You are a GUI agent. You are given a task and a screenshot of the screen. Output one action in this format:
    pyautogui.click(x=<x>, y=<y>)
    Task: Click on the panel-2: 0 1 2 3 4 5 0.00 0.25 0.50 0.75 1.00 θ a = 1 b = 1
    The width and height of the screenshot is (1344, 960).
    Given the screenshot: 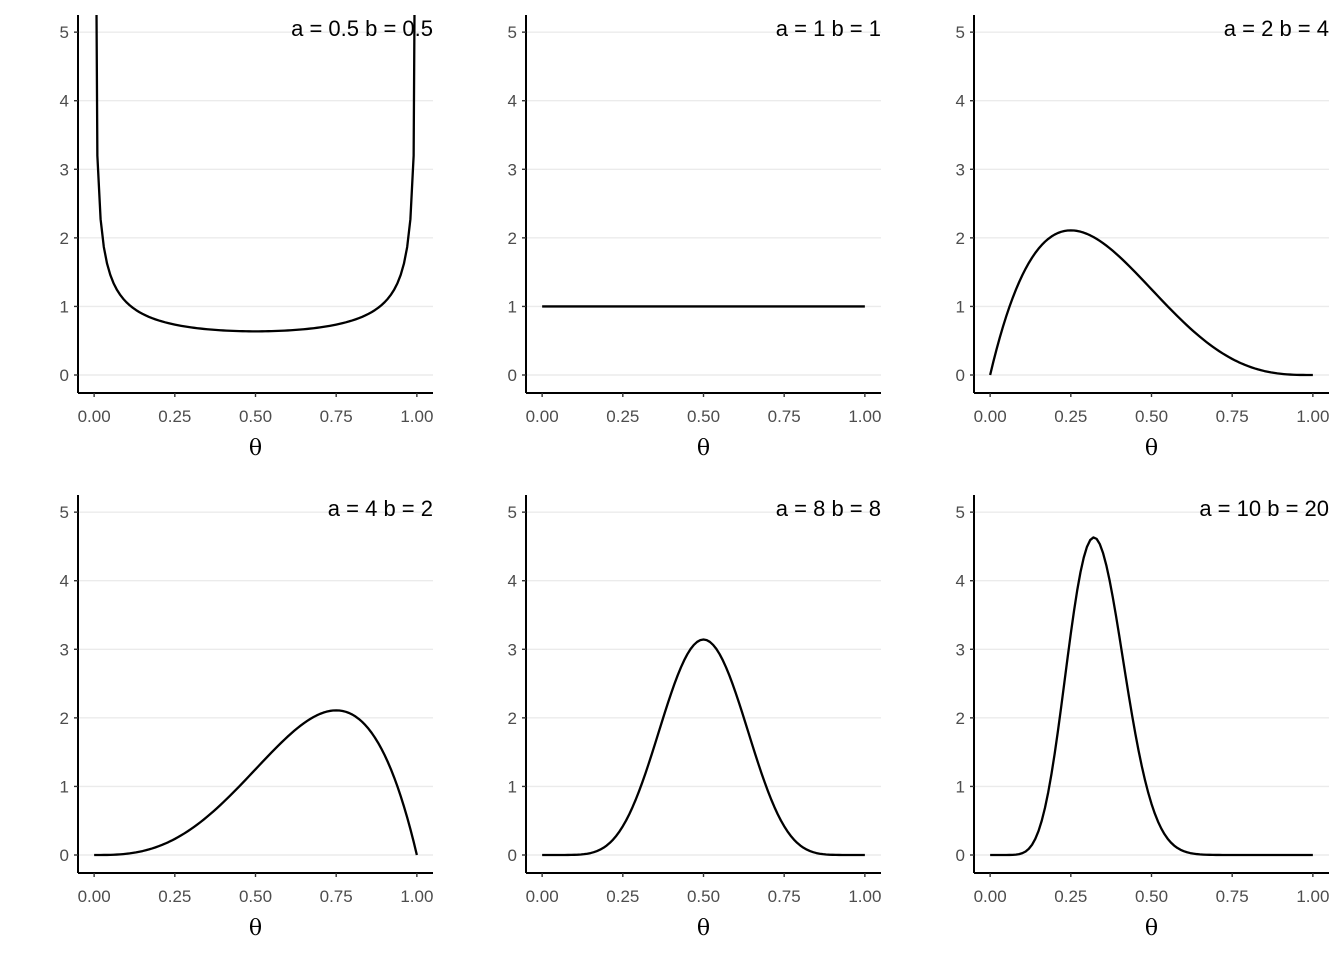 What is the action you would take?
    pyautogui.click(x=694, y=238)
    